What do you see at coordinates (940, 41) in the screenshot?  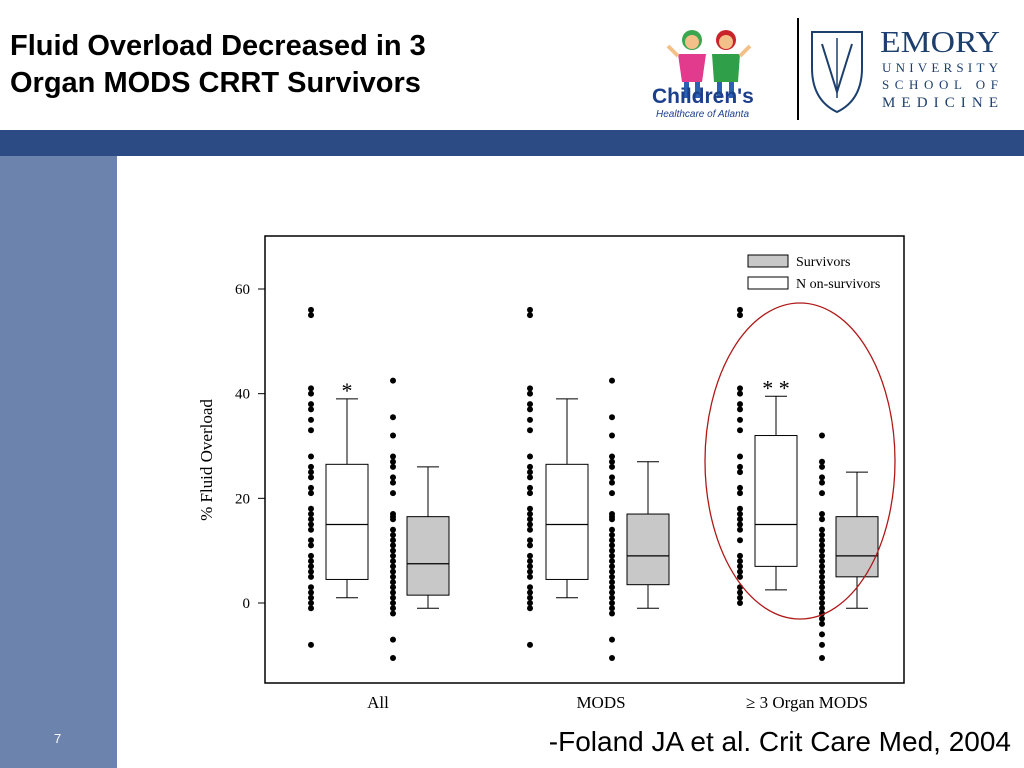 I see `emory-wordmark: EMORY` at bounding box center [940, 41].